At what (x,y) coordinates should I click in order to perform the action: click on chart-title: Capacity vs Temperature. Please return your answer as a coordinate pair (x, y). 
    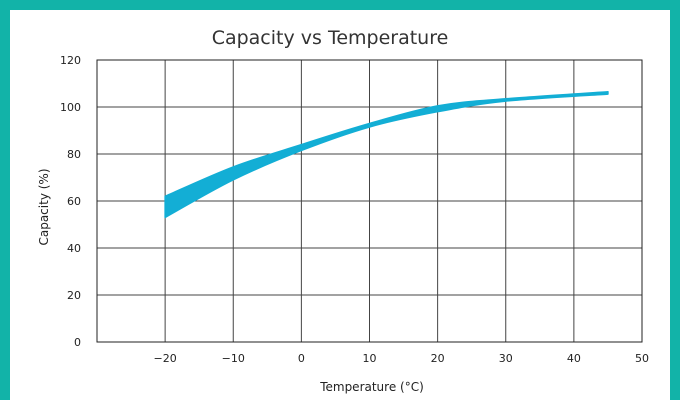
    Looking at the image, I should click on (330, 38).